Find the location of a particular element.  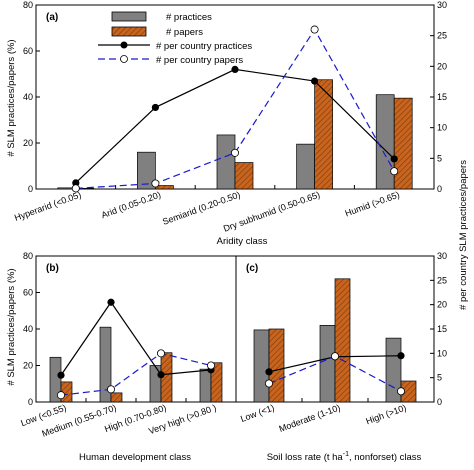

legend-label-pc-practices: # per country practices is located at coordinates (204, 46).